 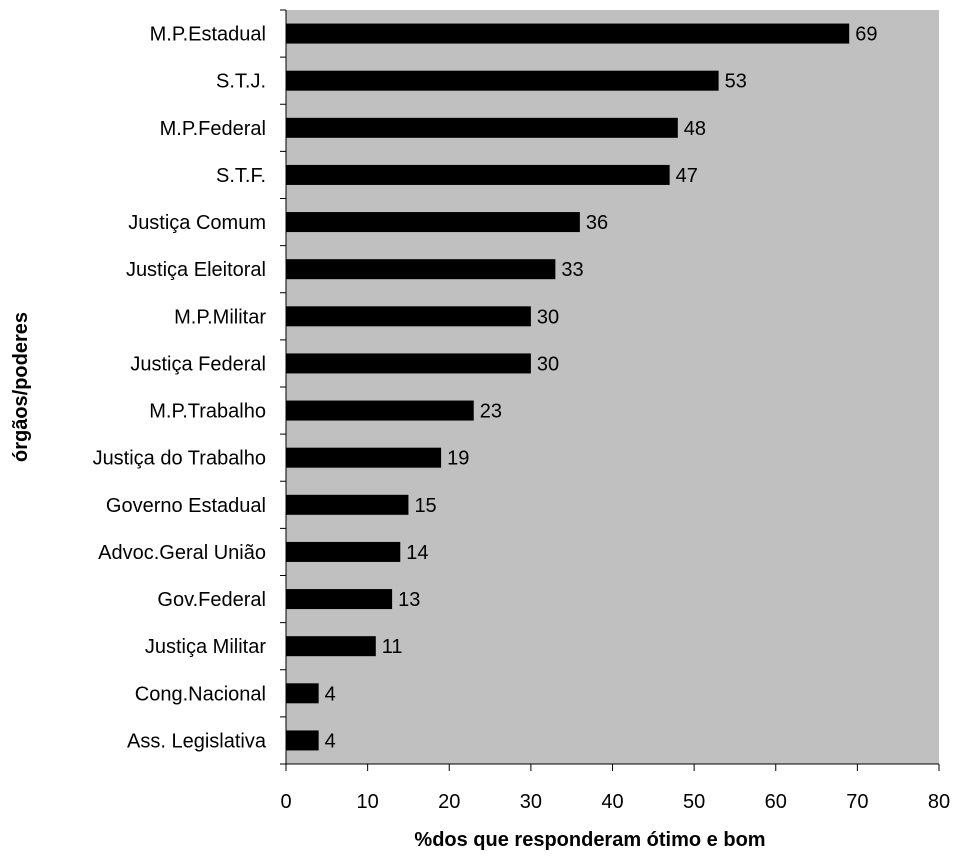 I want to click on x-tick-label: 10, so click(x=368, y=802).